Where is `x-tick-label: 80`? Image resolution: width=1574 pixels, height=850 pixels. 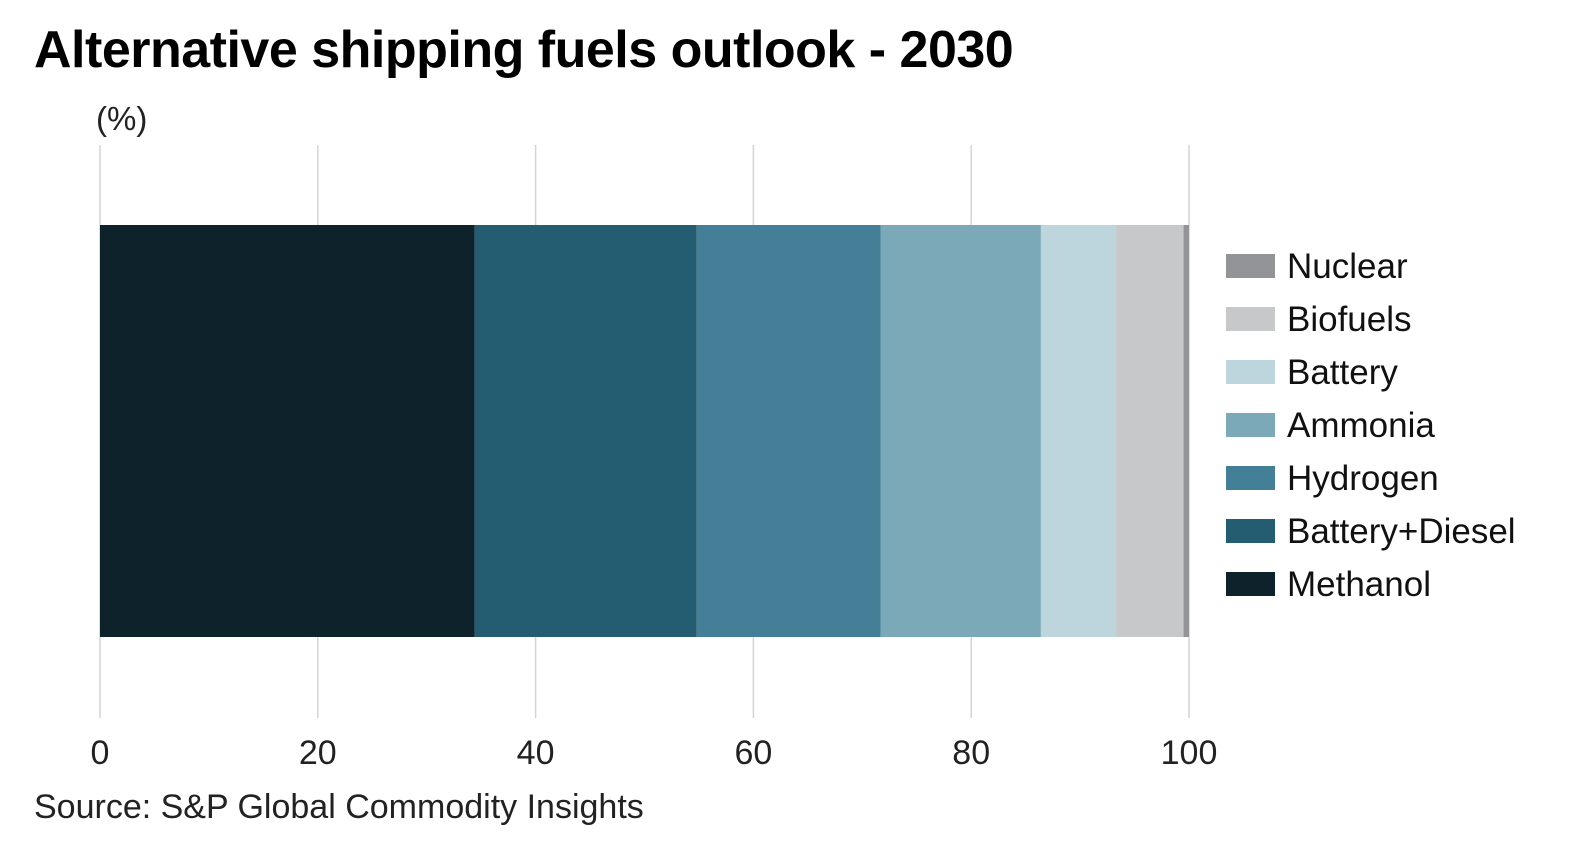 x-tick-label: 80 is located at coordinates (971, 753).